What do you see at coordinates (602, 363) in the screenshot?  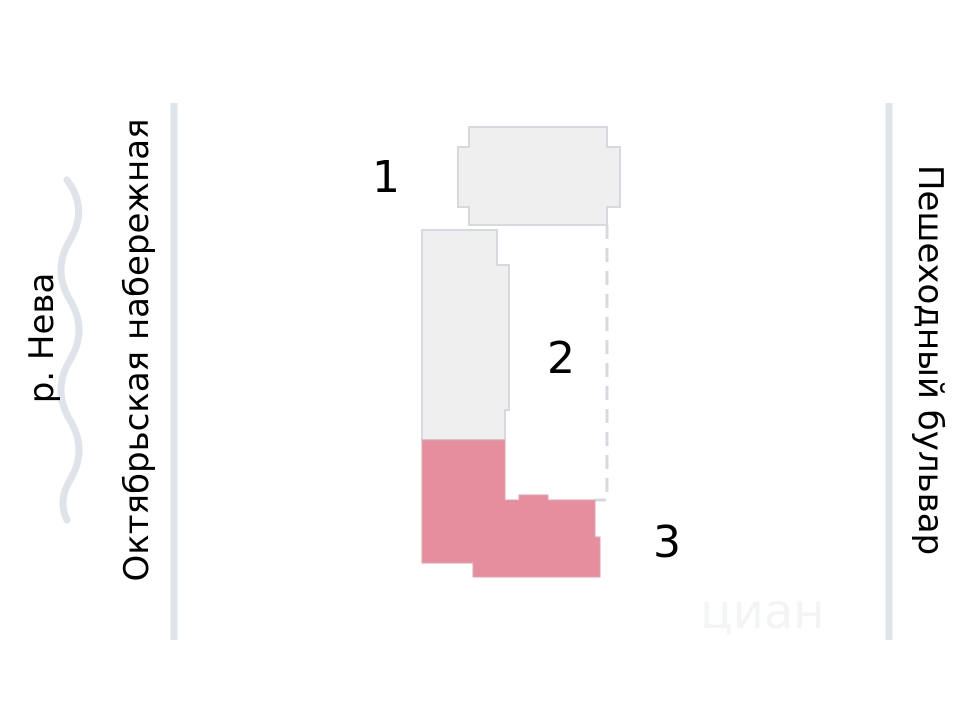 I see `building-2-dashed-outline` at bounding box center [602, 363].